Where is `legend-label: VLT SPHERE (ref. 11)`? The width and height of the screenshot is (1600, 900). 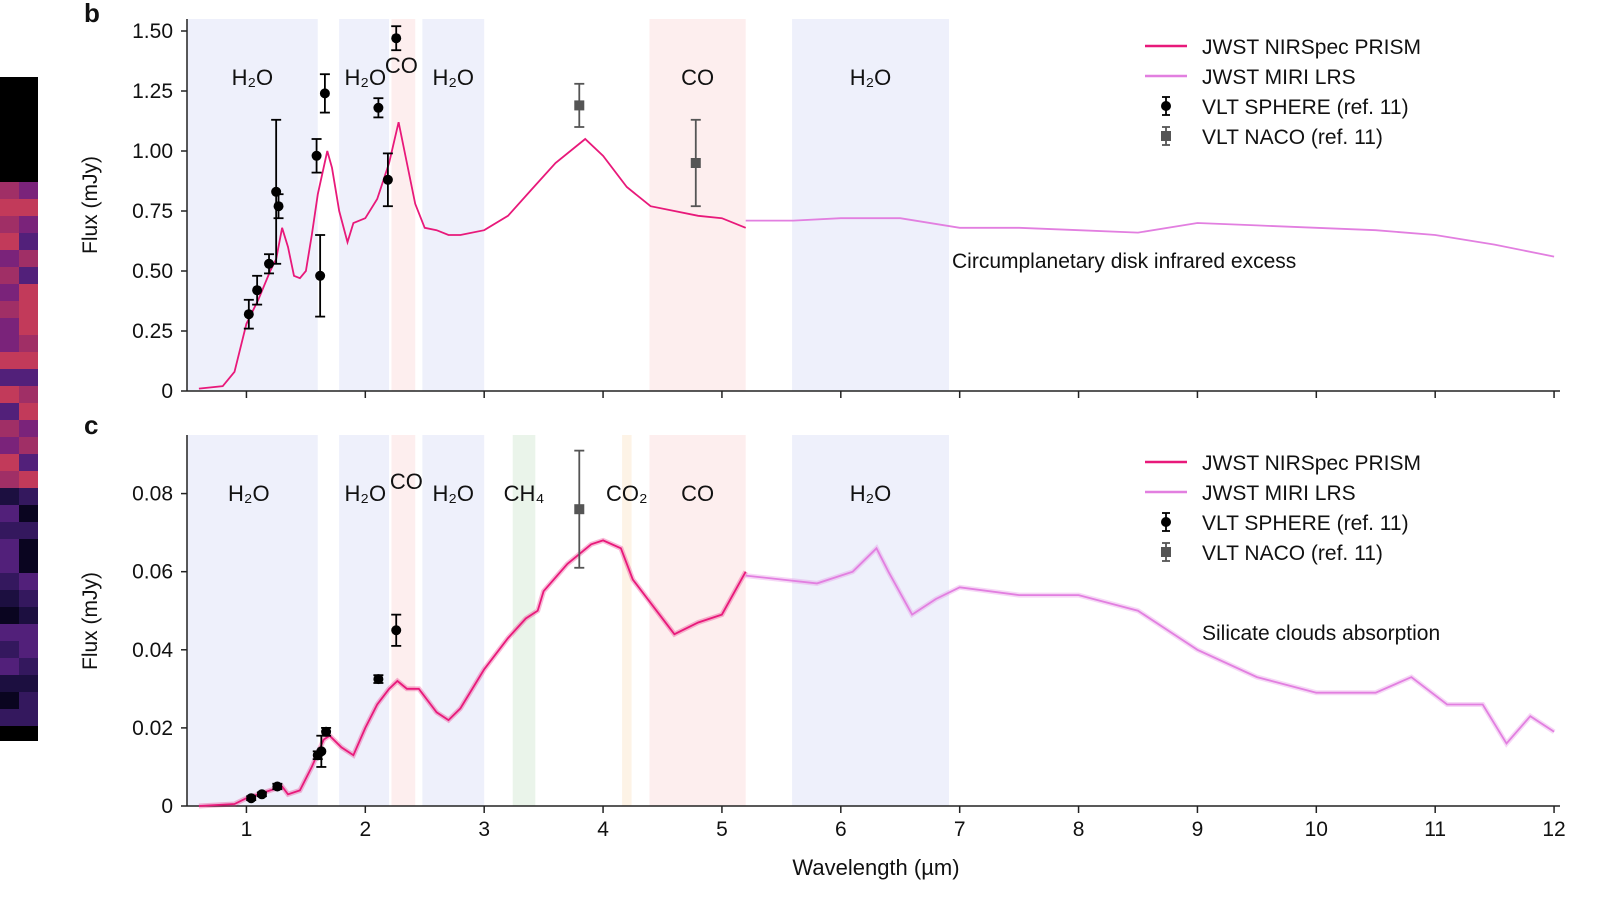 legend-label: VLT SPHERE (ref. 11) is located at coordinates (1305, 107).